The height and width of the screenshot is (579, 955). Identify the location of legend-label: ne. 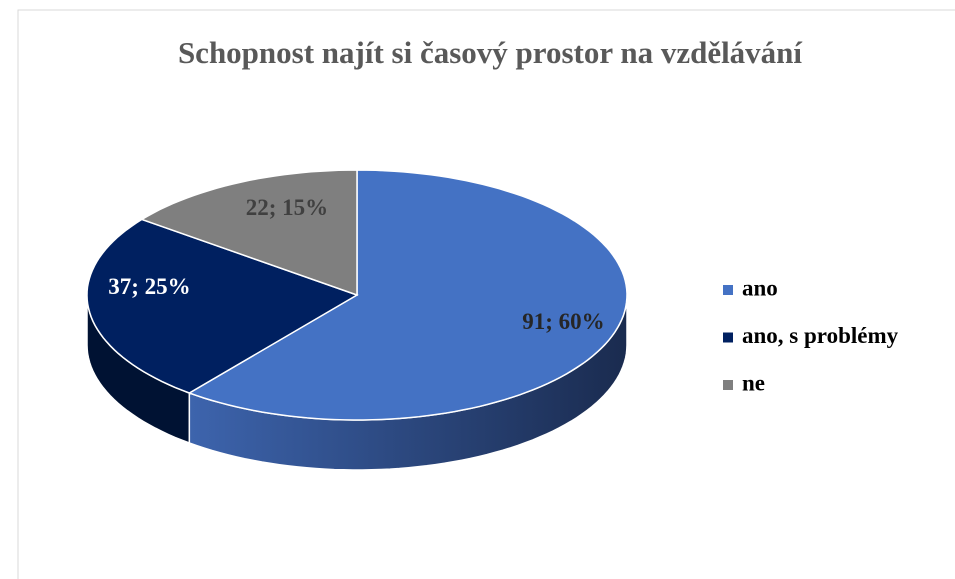
(753, 382).